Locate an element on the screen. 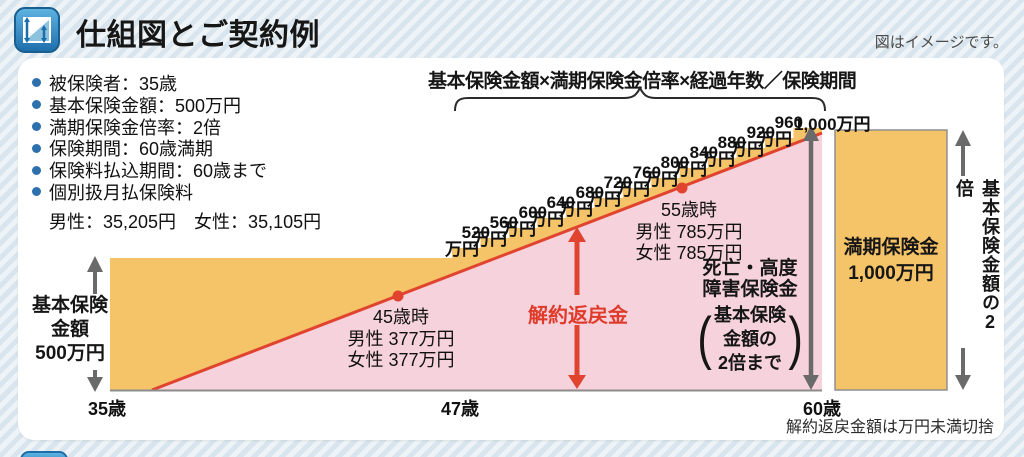  detail-premium: 個別扱月払保険料 is located at coordinates (121, 192).